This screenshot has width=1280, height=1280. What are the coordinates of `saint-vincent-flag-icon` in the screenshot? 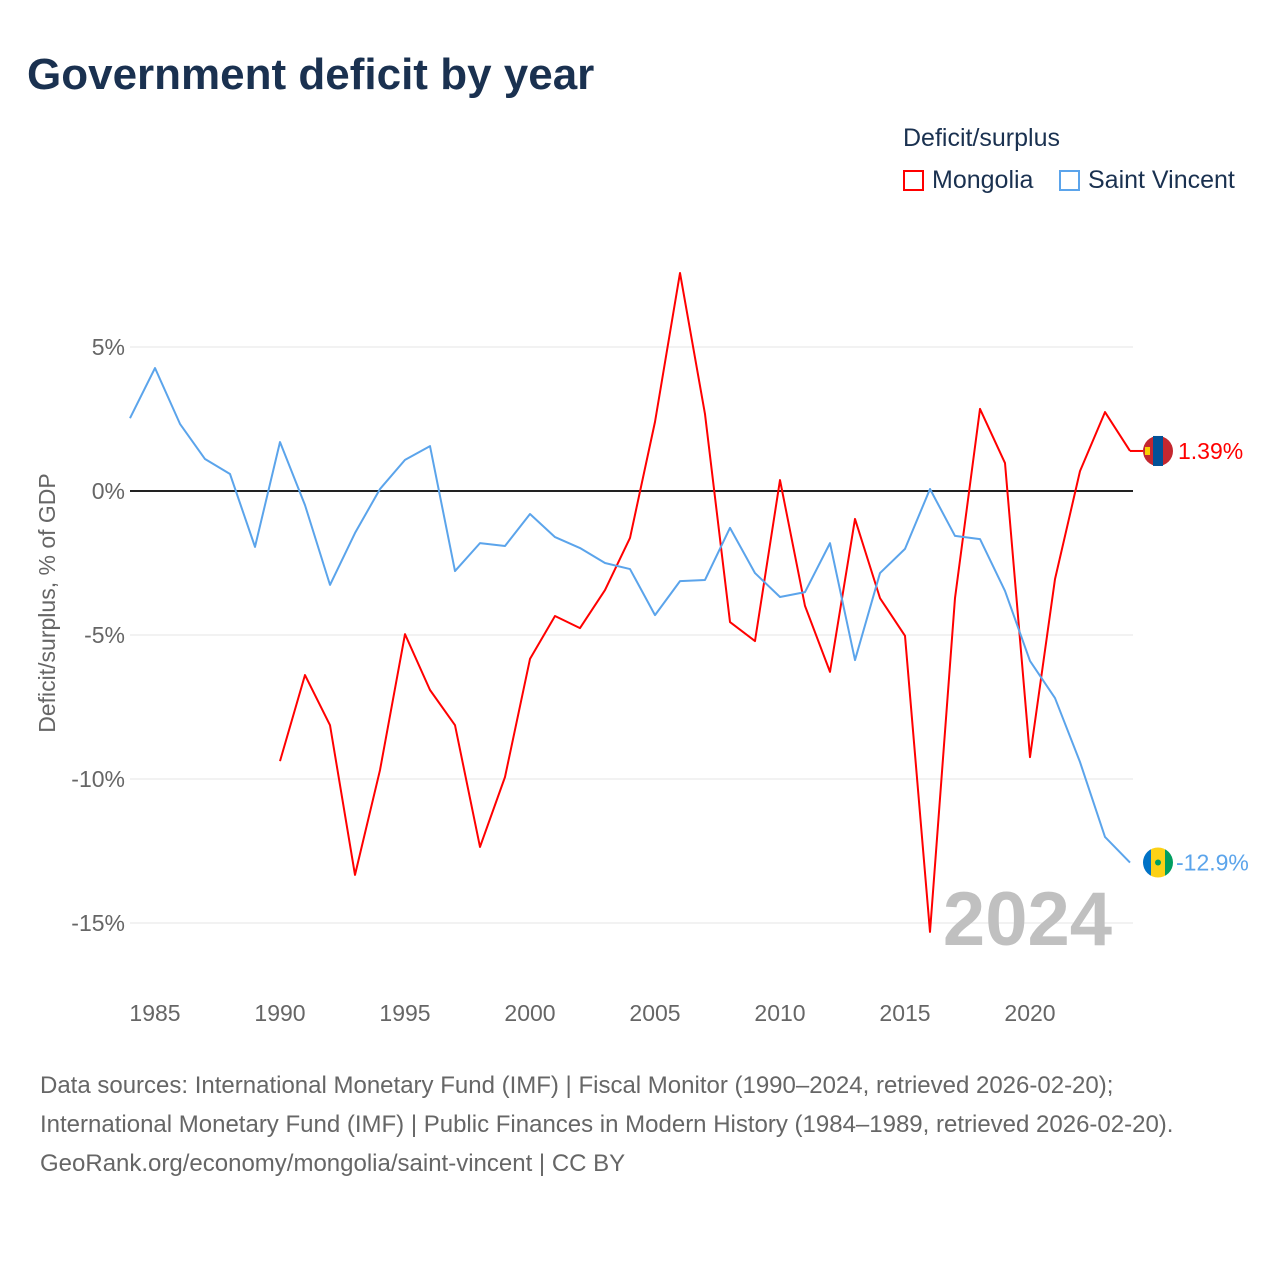 It's located at (1158, 862).